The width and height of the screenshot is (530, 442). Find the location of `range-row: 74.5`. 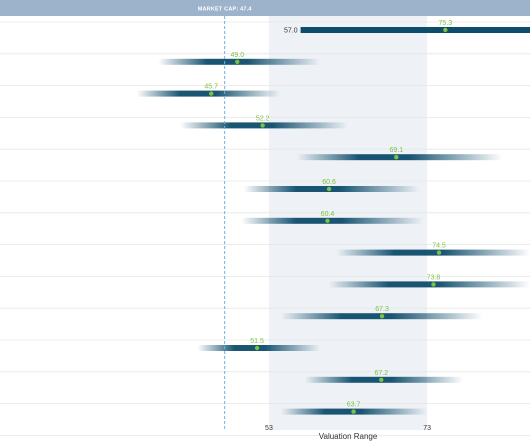

range-row: 74.5 is located at coordinates (433, 249).